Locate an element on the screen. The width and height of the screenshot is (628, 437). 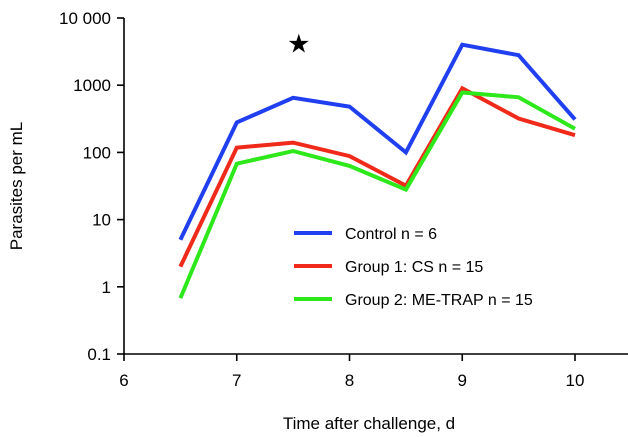
legend-label-3: Group 2: ME-TRAP n = 15 is located at coordinates (439, 300).